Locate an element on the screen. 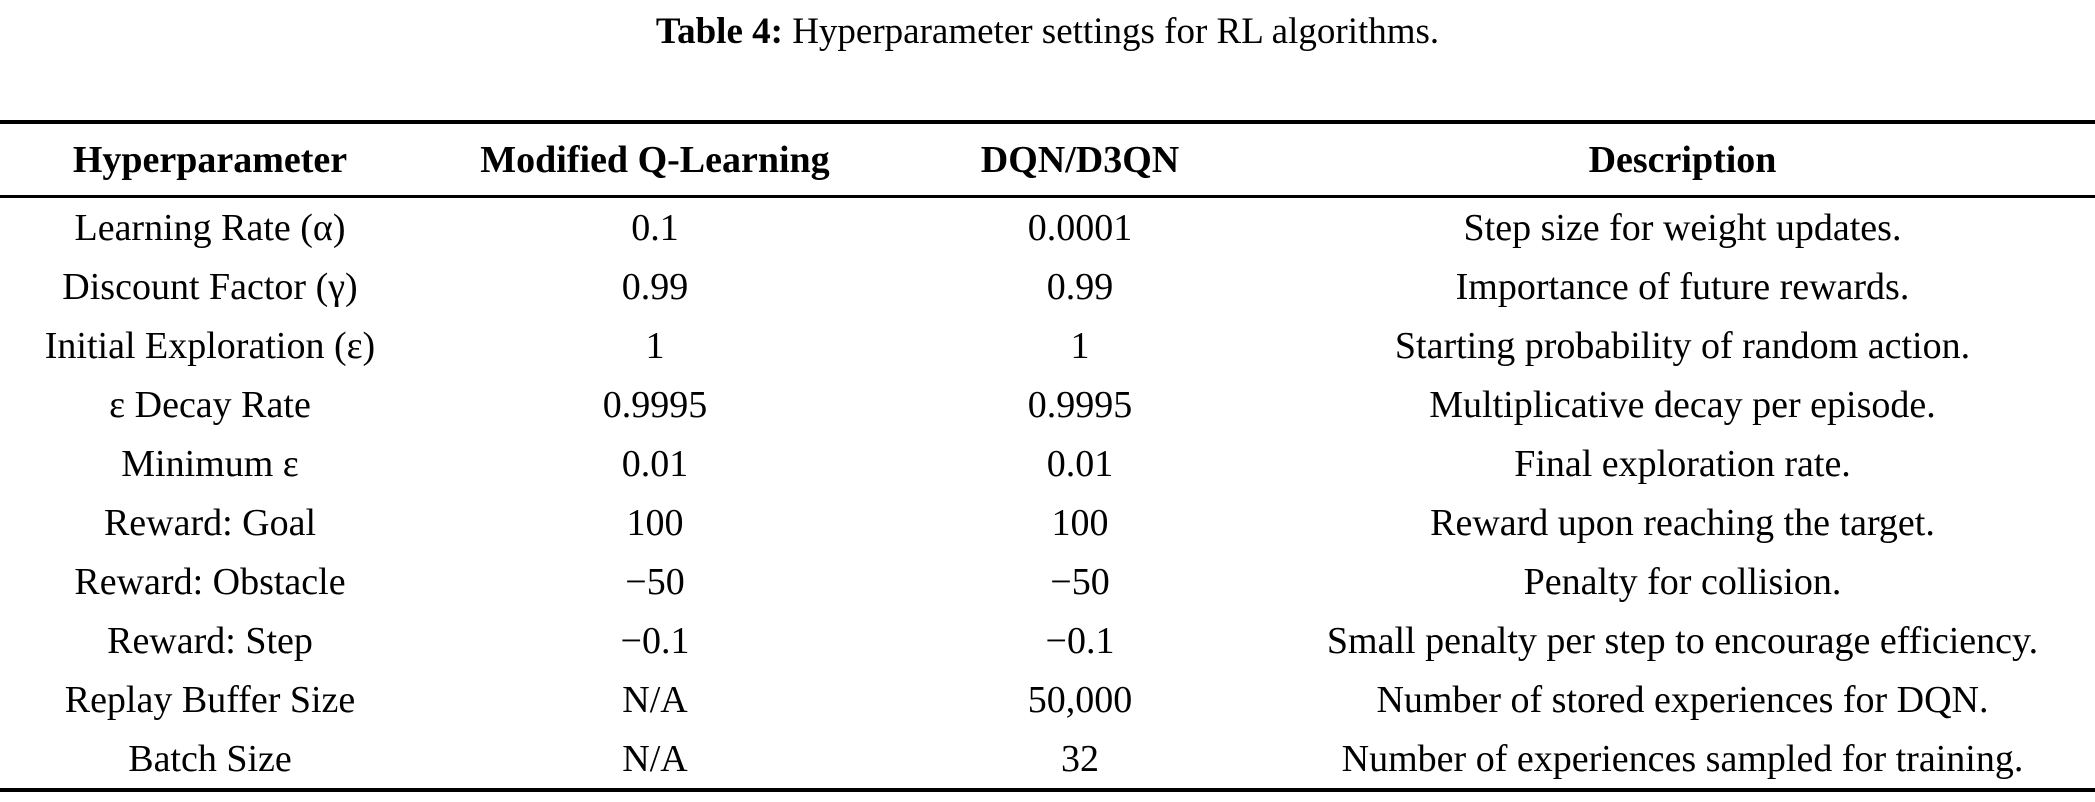  cell-description: Final exploration rate. is located at coordinates (1682, 463).